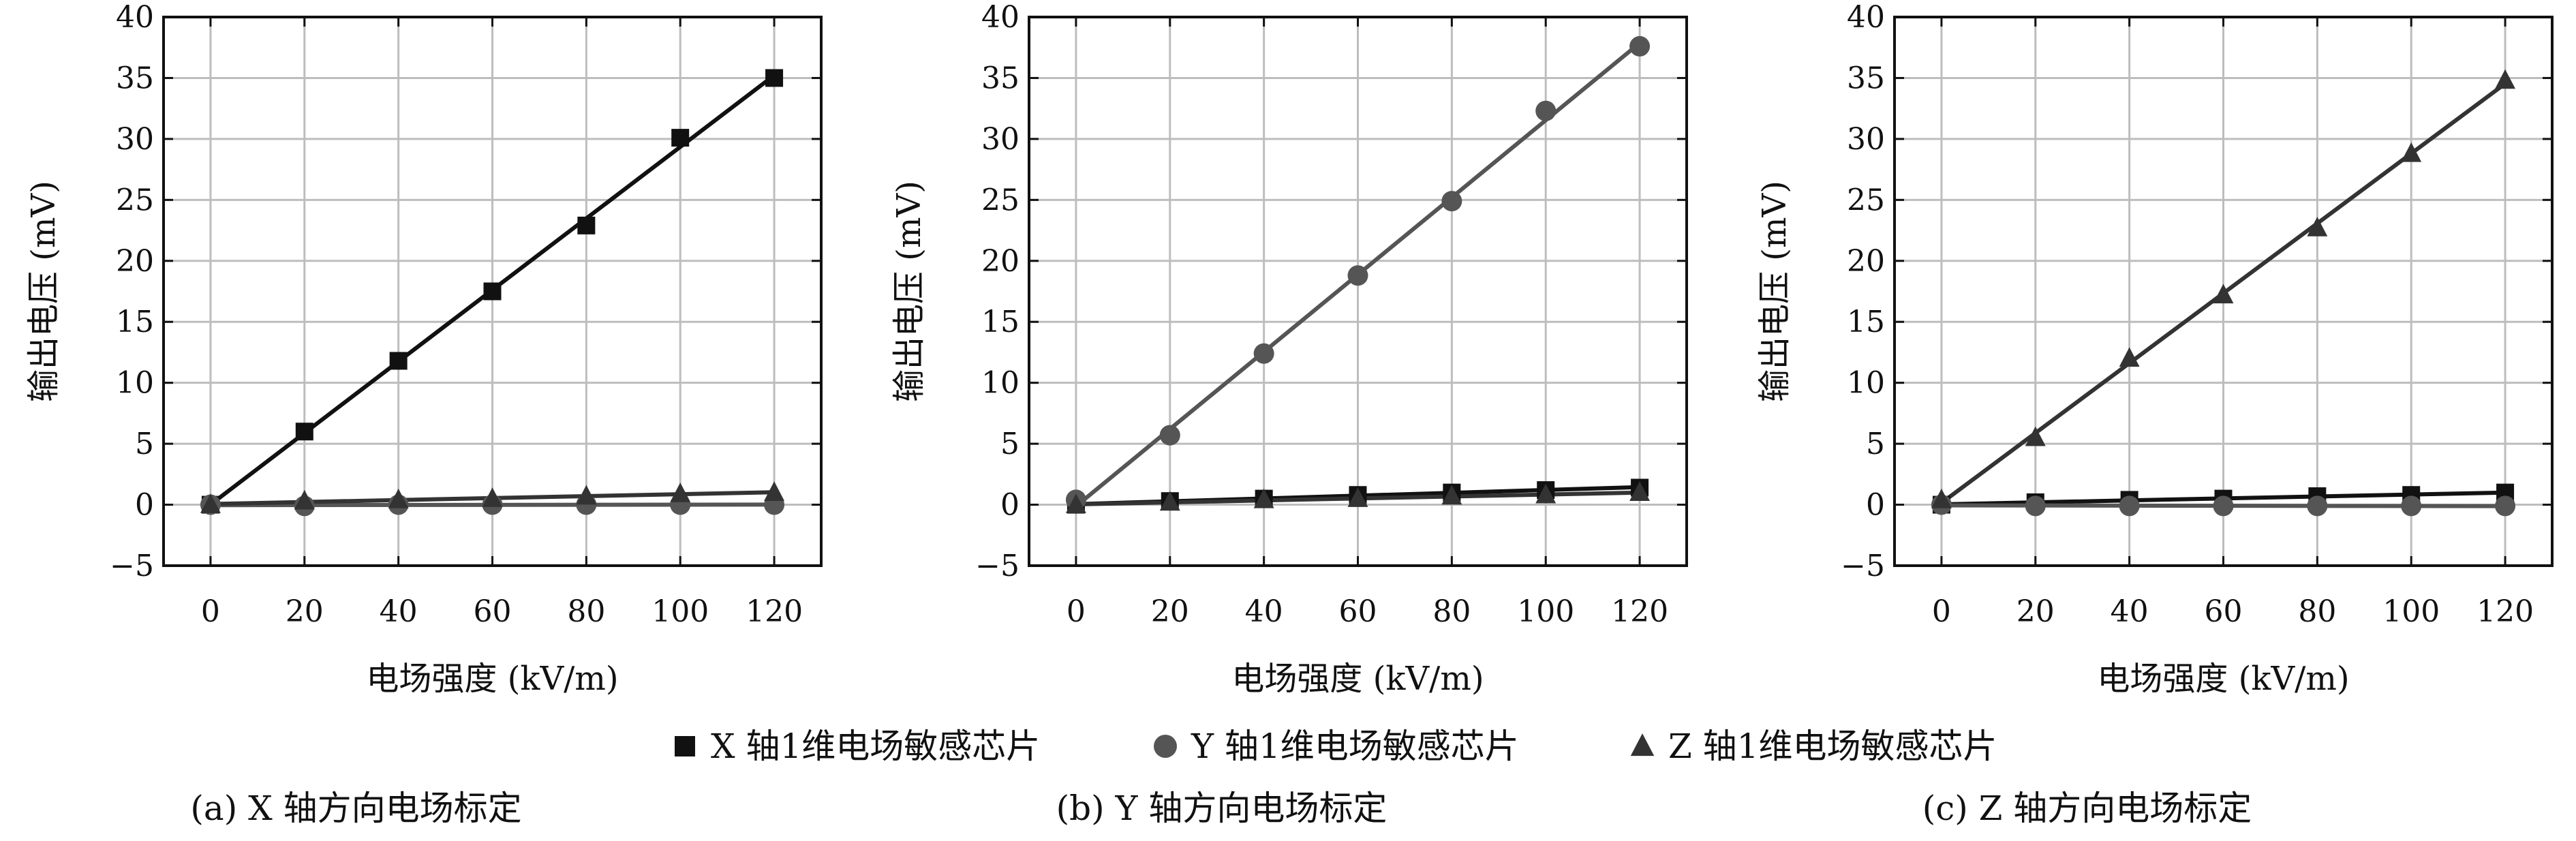 This screenshot has height=841, width=2576. I want to click on legend: X 轴1维电场敏感芯片 Y 轴1维电场敏感芯片 Z 轴1维电场敏感芯片, so click(1336, 746).